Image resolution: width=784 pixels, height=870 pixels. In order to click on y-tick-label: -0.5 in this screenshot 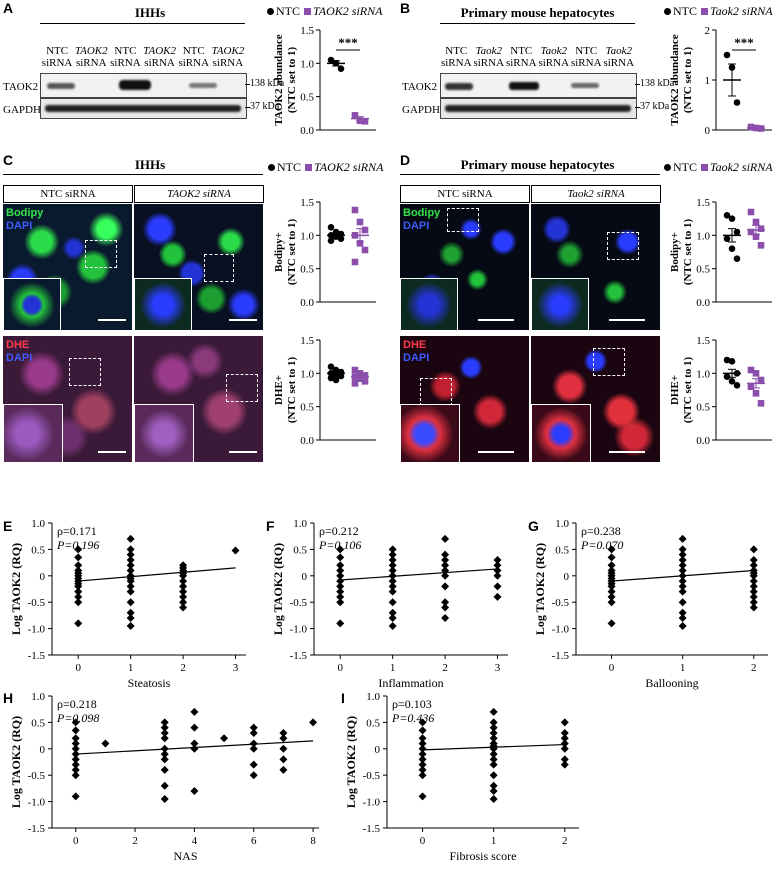, I will do `click(37, 776)`.